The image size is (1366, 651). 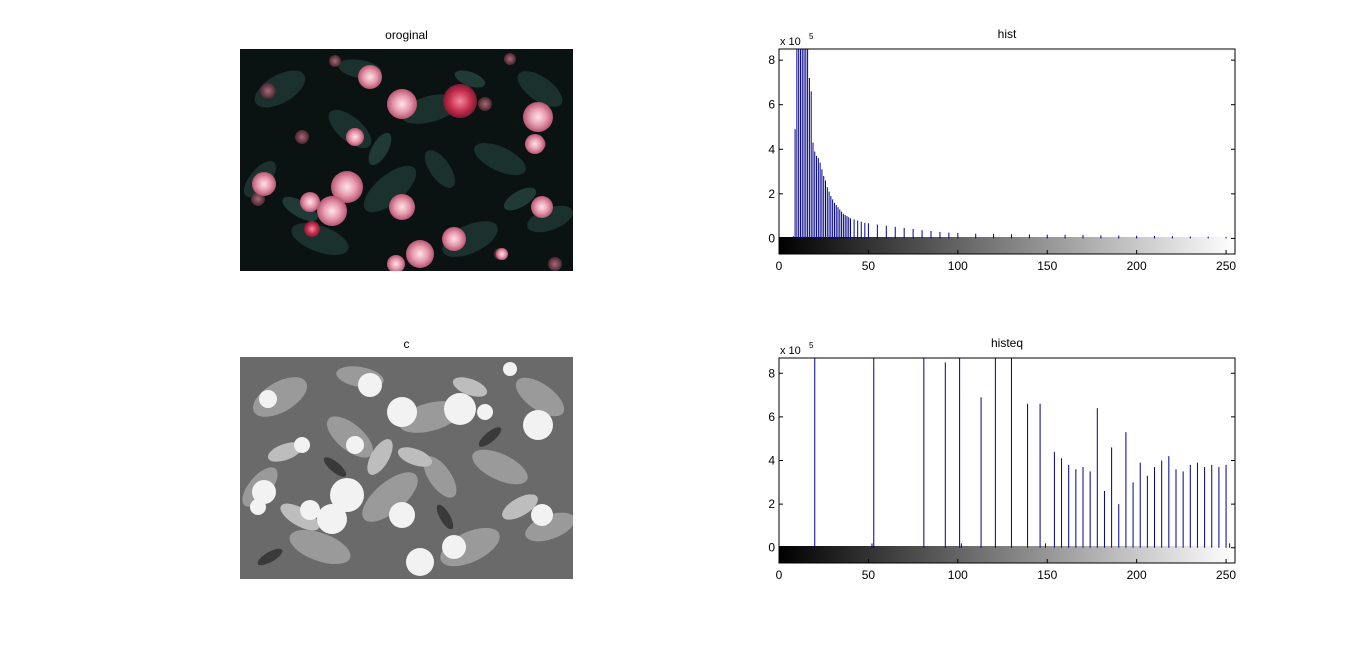 I want to click on chart-title: histeq, so click(x=1007, y=343).